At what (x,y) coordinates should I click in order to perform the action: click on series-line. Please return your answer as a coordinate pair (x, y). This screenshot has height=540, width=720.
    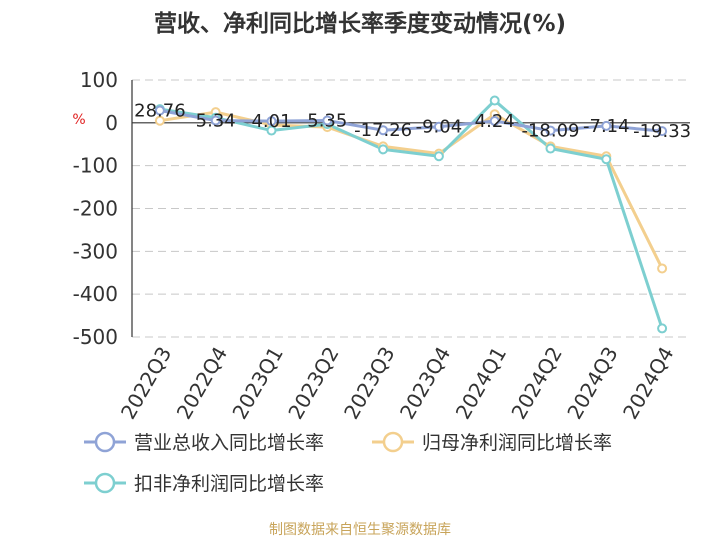
    Looking at the image, I should click on (411, 121).